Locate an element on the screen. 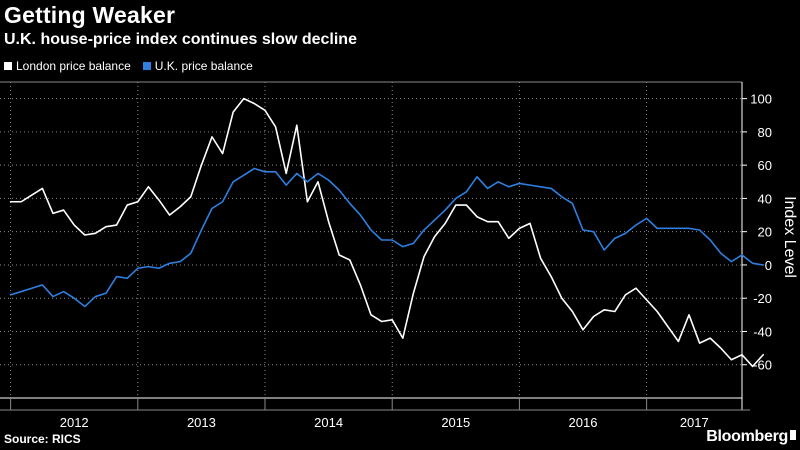 The image size is (800, 450). legend-item-uk: U.K. price balance is located at coordinates (197, 66).